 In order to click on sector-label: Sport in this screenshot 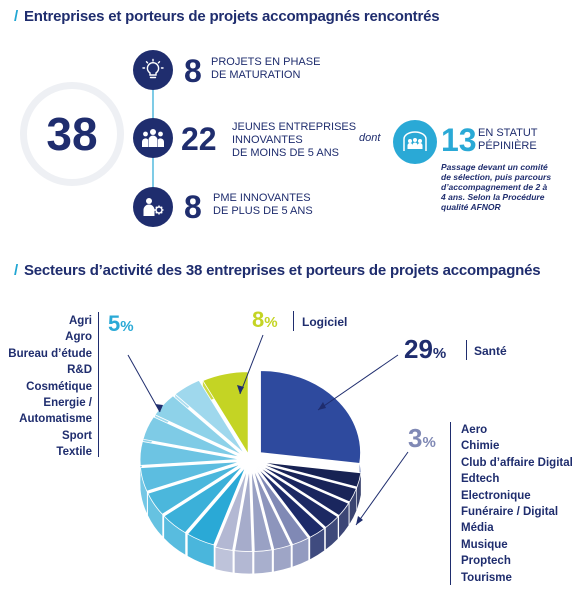, I will do `click(76, 435)`.